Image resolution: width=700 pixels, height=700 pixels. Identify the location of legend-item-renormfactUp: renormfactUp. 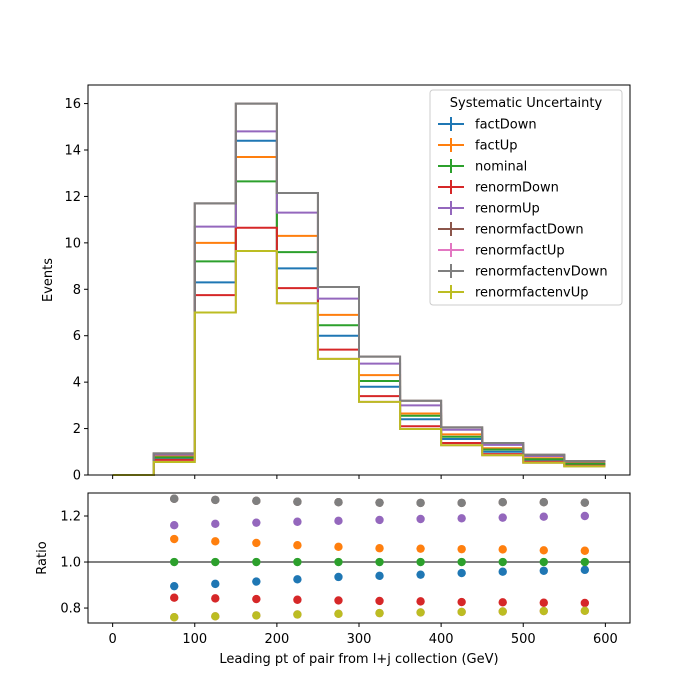
(501, 251).